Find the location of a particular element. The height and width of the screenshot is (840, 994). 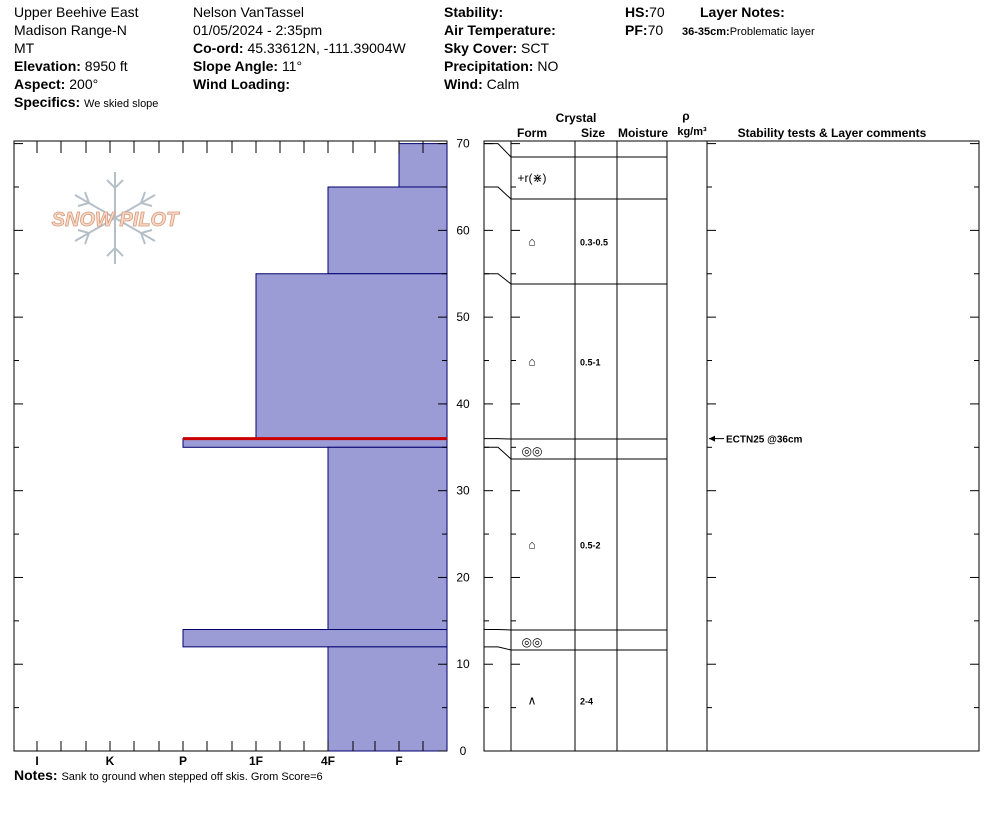

specifics-field: Specifics: We skied slope is located at coordinates (86, 103).